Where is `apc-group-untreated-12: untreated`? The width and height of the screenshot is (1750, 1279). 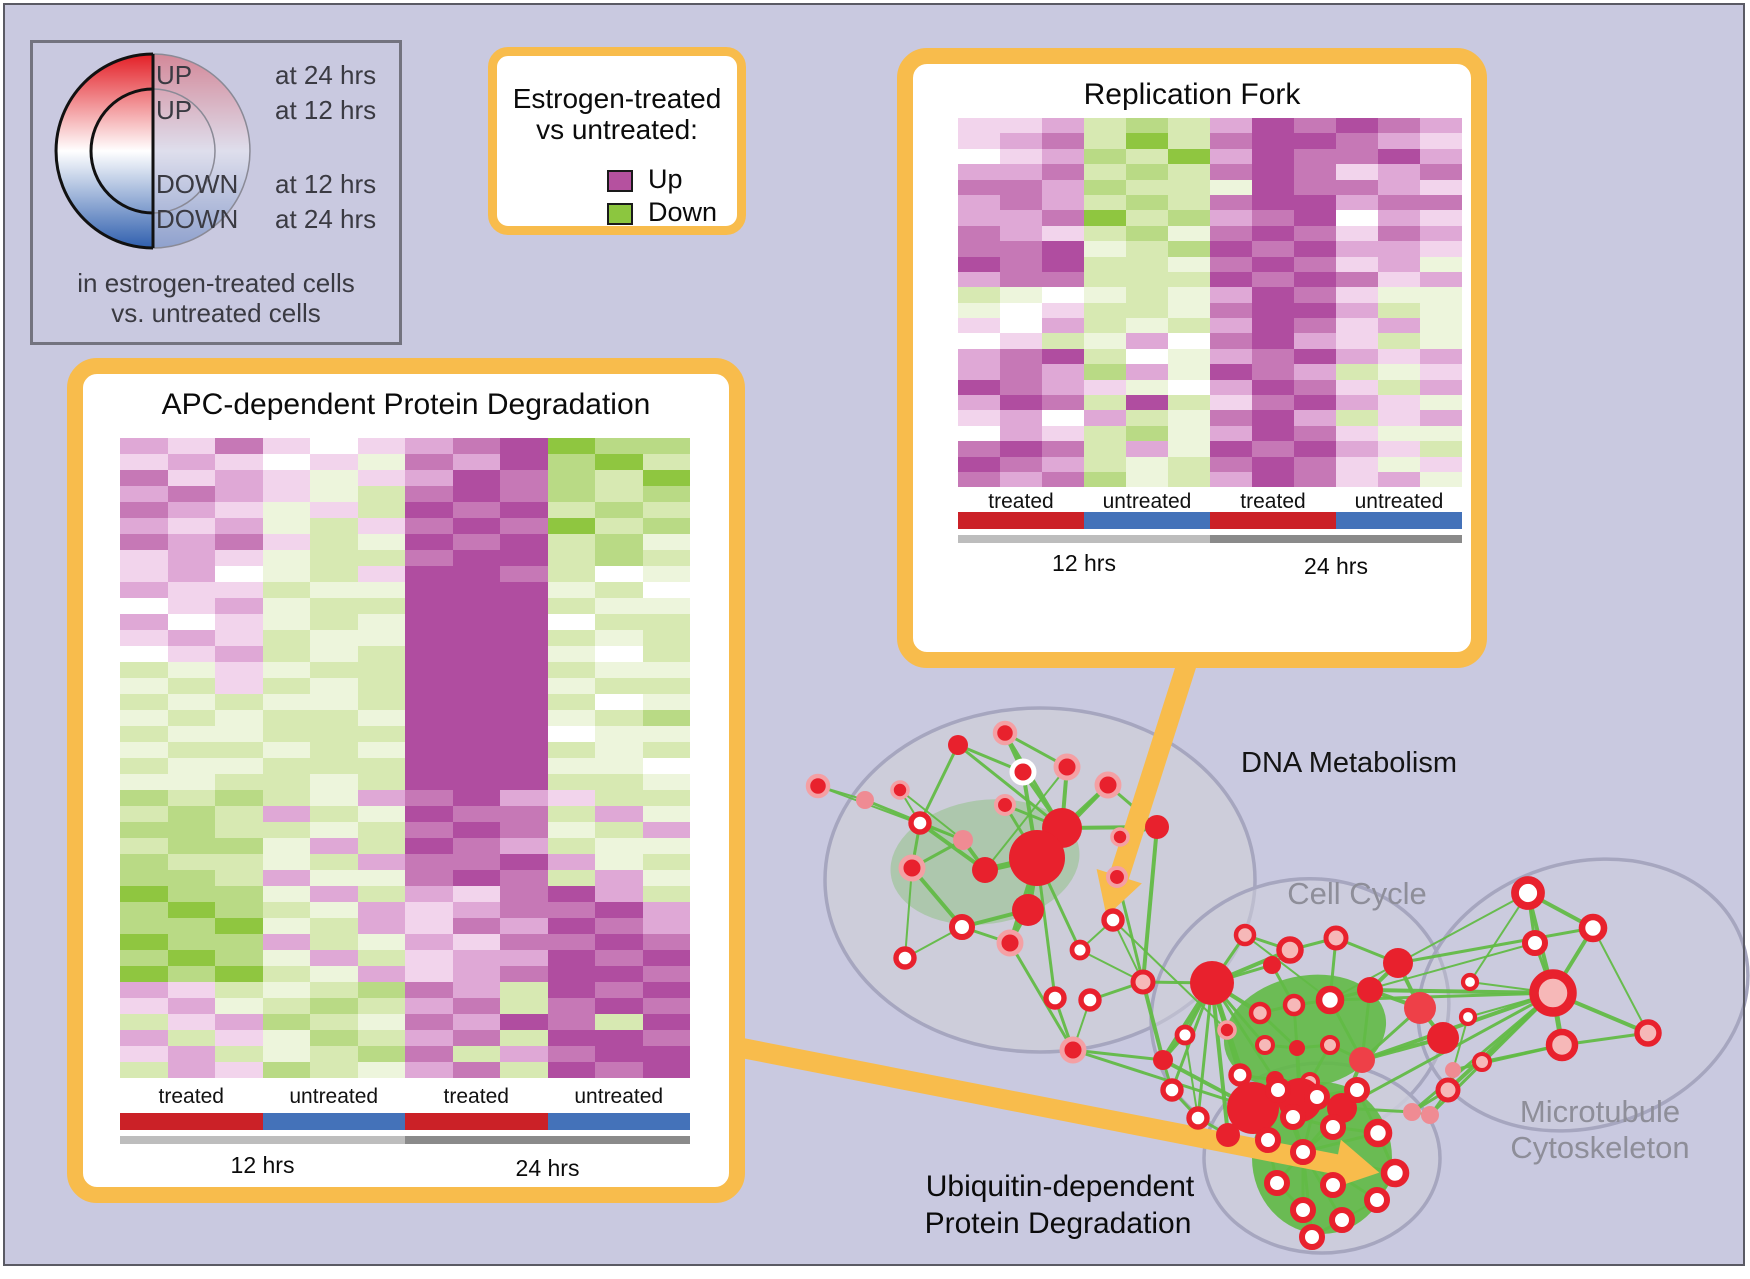 apc-group-untreated-12: untreated is located at coordinates (334, 1096).